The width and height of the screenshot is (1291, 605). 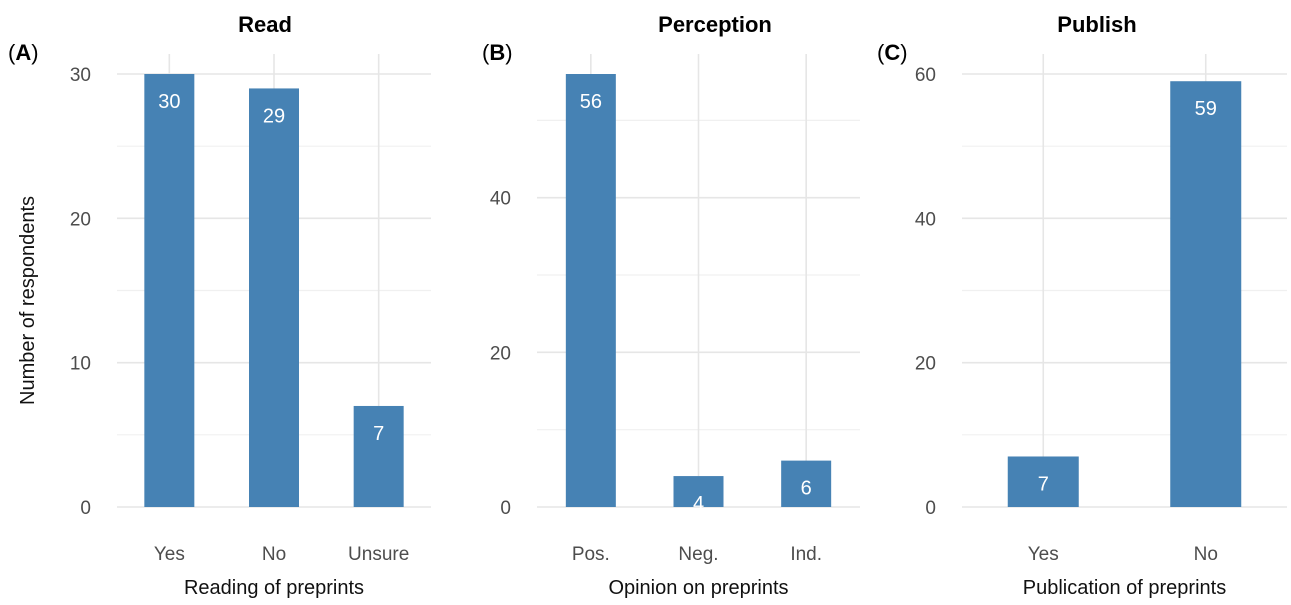 What do you see at coordinates (698, 554) in the screenshot?
I see `x-tick-label: Neg.` at bounding box center [698, 554].